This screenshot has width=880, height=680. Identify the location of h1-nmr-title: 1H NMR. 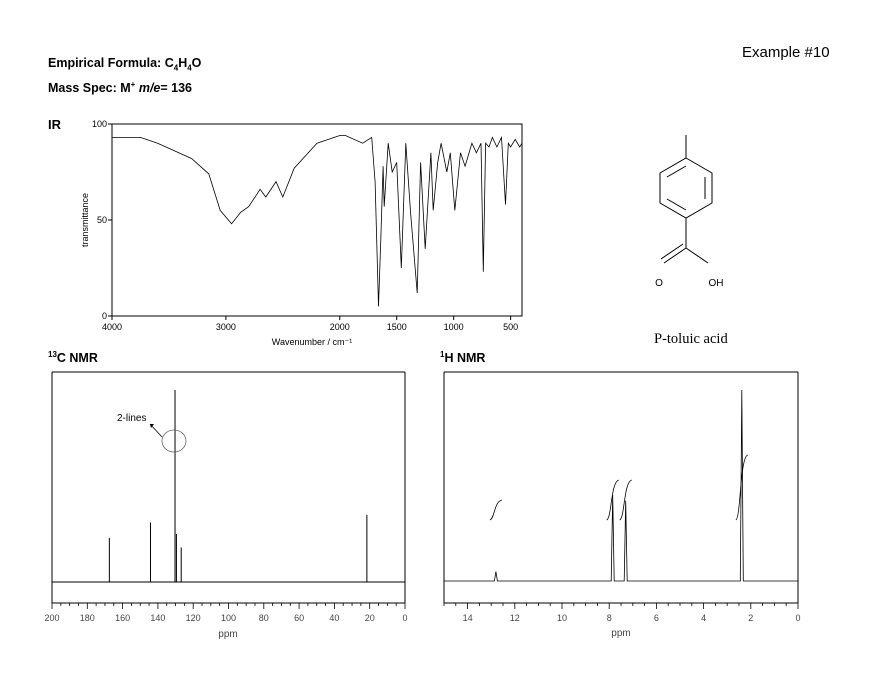
(462, 357).